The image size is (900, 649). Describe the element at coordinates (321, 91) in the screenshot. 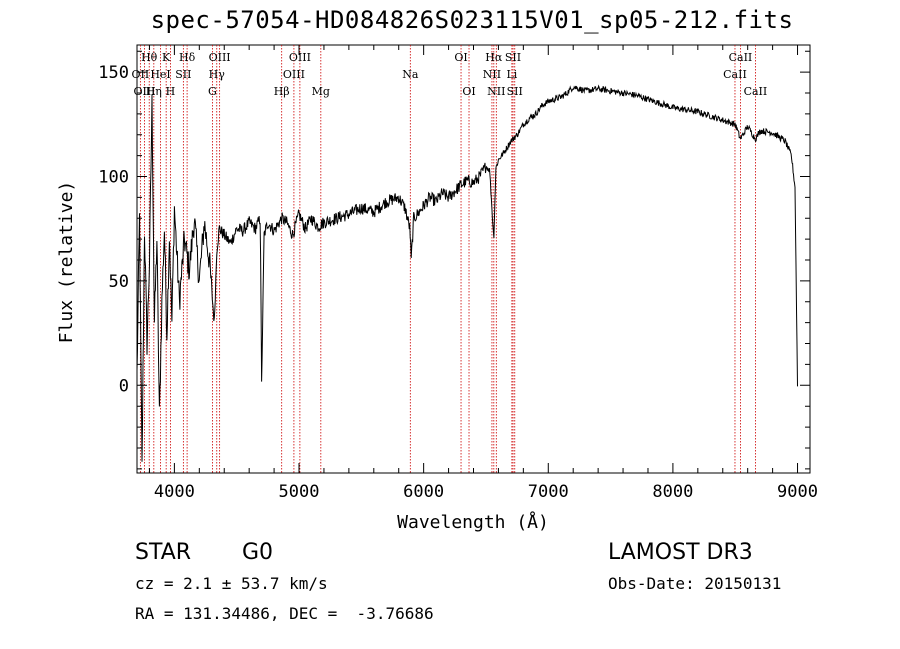

I see `line-marker-label: Mg` at that location.